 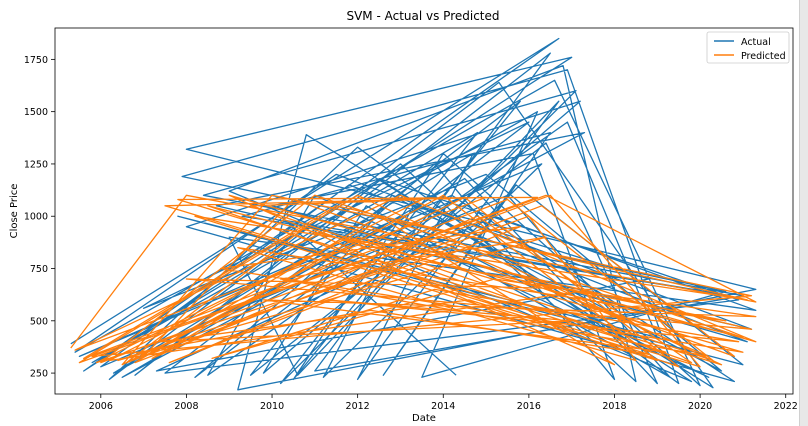 I want to click on legend: Actual Predicted, so click(x=748, y=47).